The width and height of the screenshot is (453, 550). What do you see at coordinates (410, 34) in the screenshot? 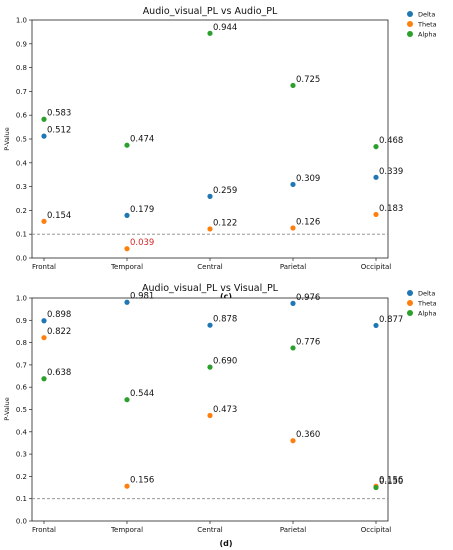
I see `legend-marker-alpha-c` at bounding box center [410, 34].